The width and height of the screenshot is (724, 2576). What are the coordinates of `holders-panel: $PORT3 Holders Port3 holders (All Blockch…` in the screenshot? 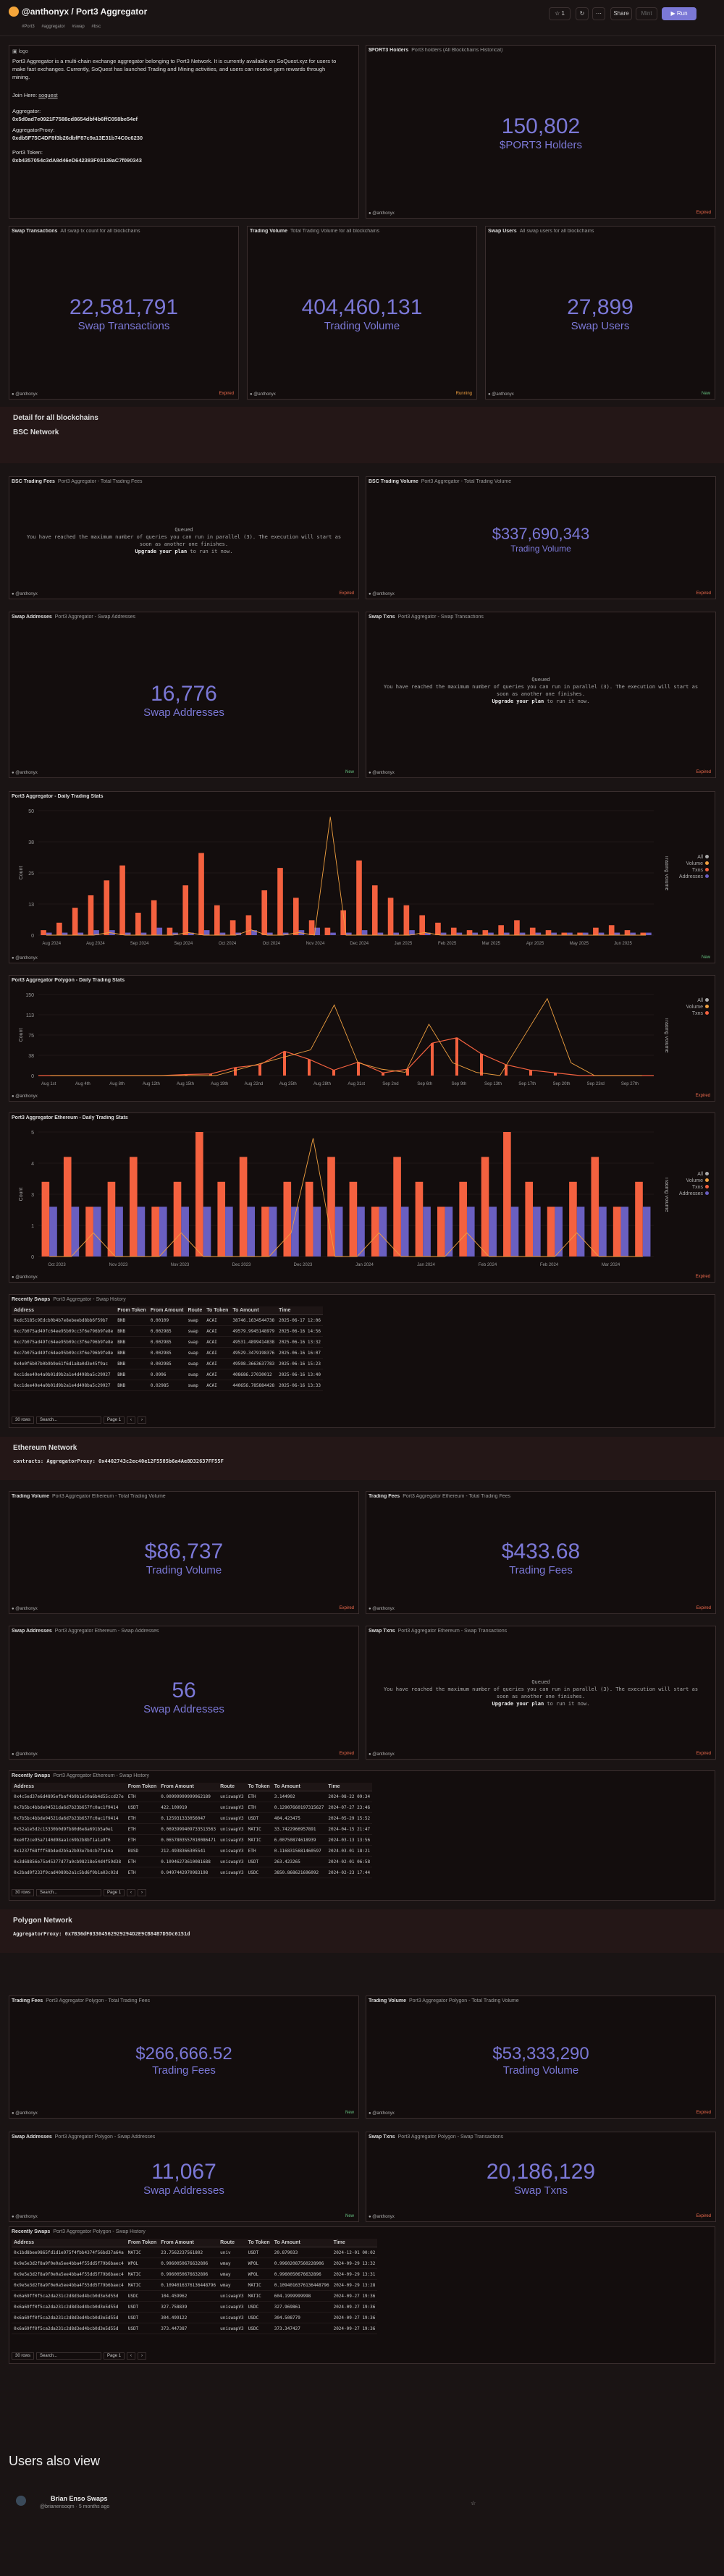 It's located at (541, 132).